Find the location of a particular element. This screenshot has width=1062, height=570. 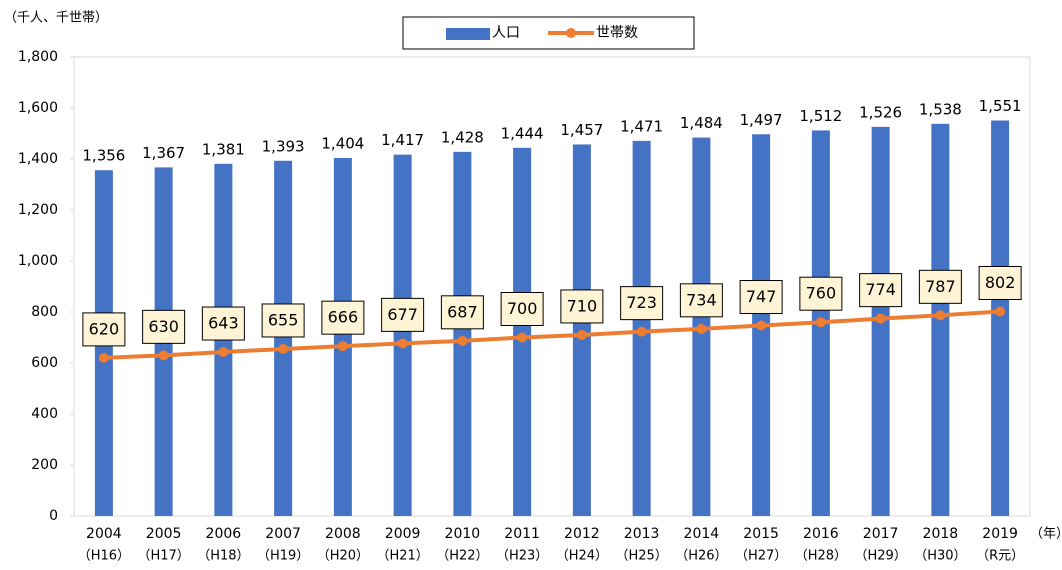

x-tick-label: （R元） is located at coordinates (1000, 556).